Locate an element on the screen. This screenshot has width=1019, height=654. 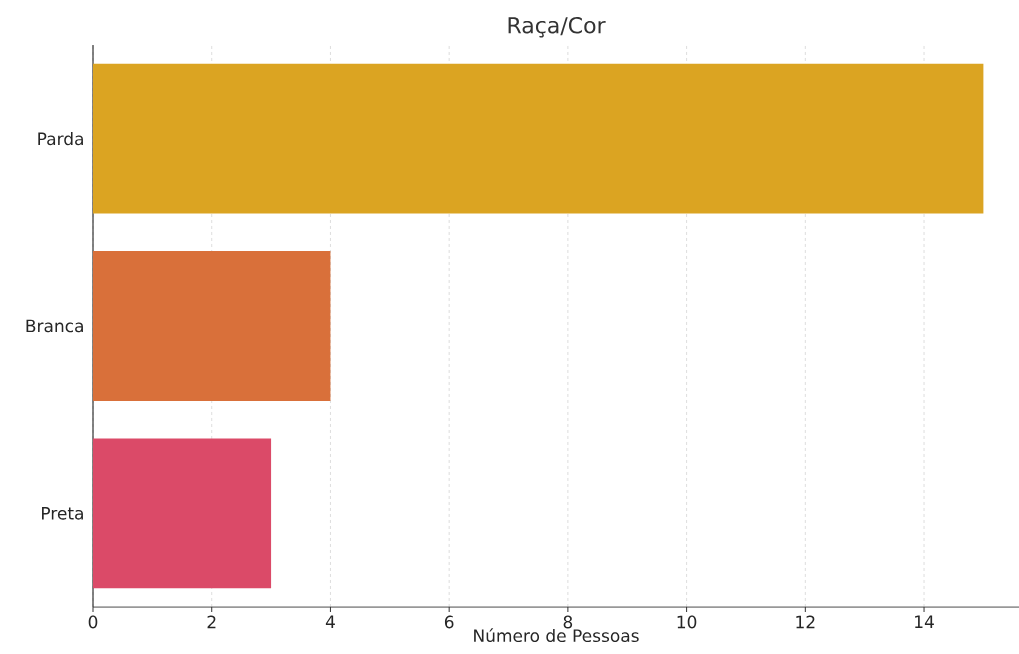
x-axis-title: Número de Pessoas is located at coordinates (556, 635).